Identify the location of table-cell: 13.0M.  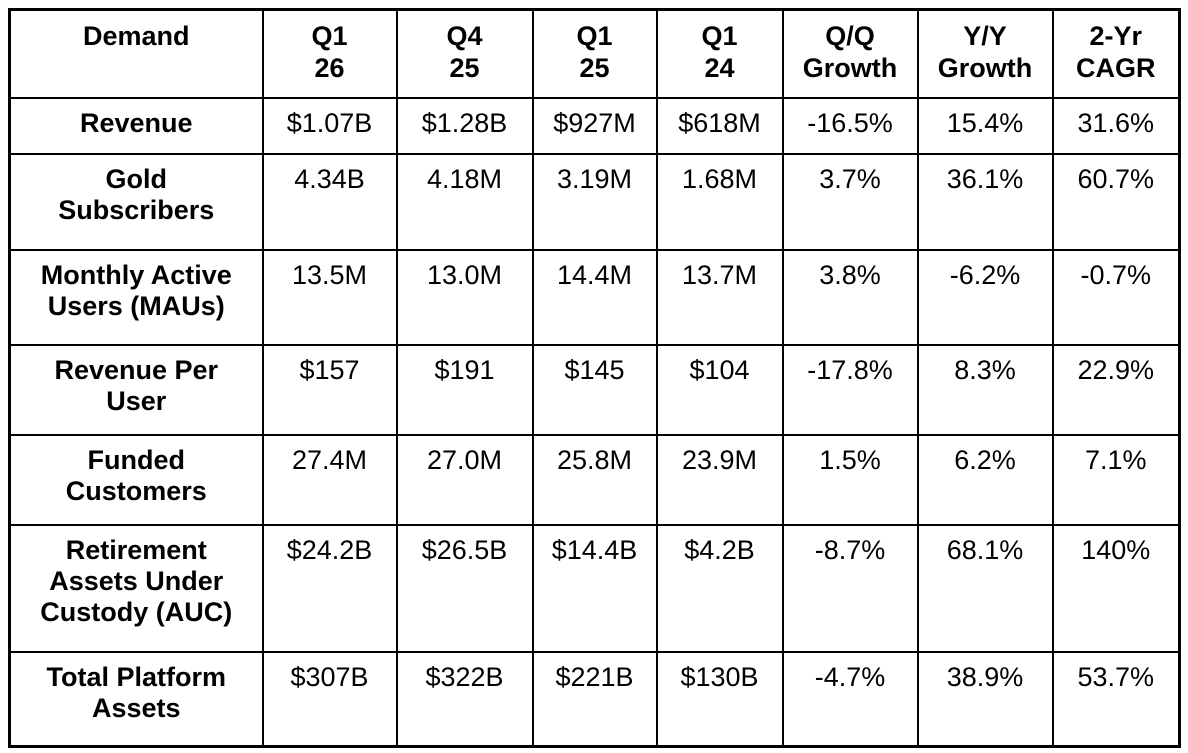
(464, 297).